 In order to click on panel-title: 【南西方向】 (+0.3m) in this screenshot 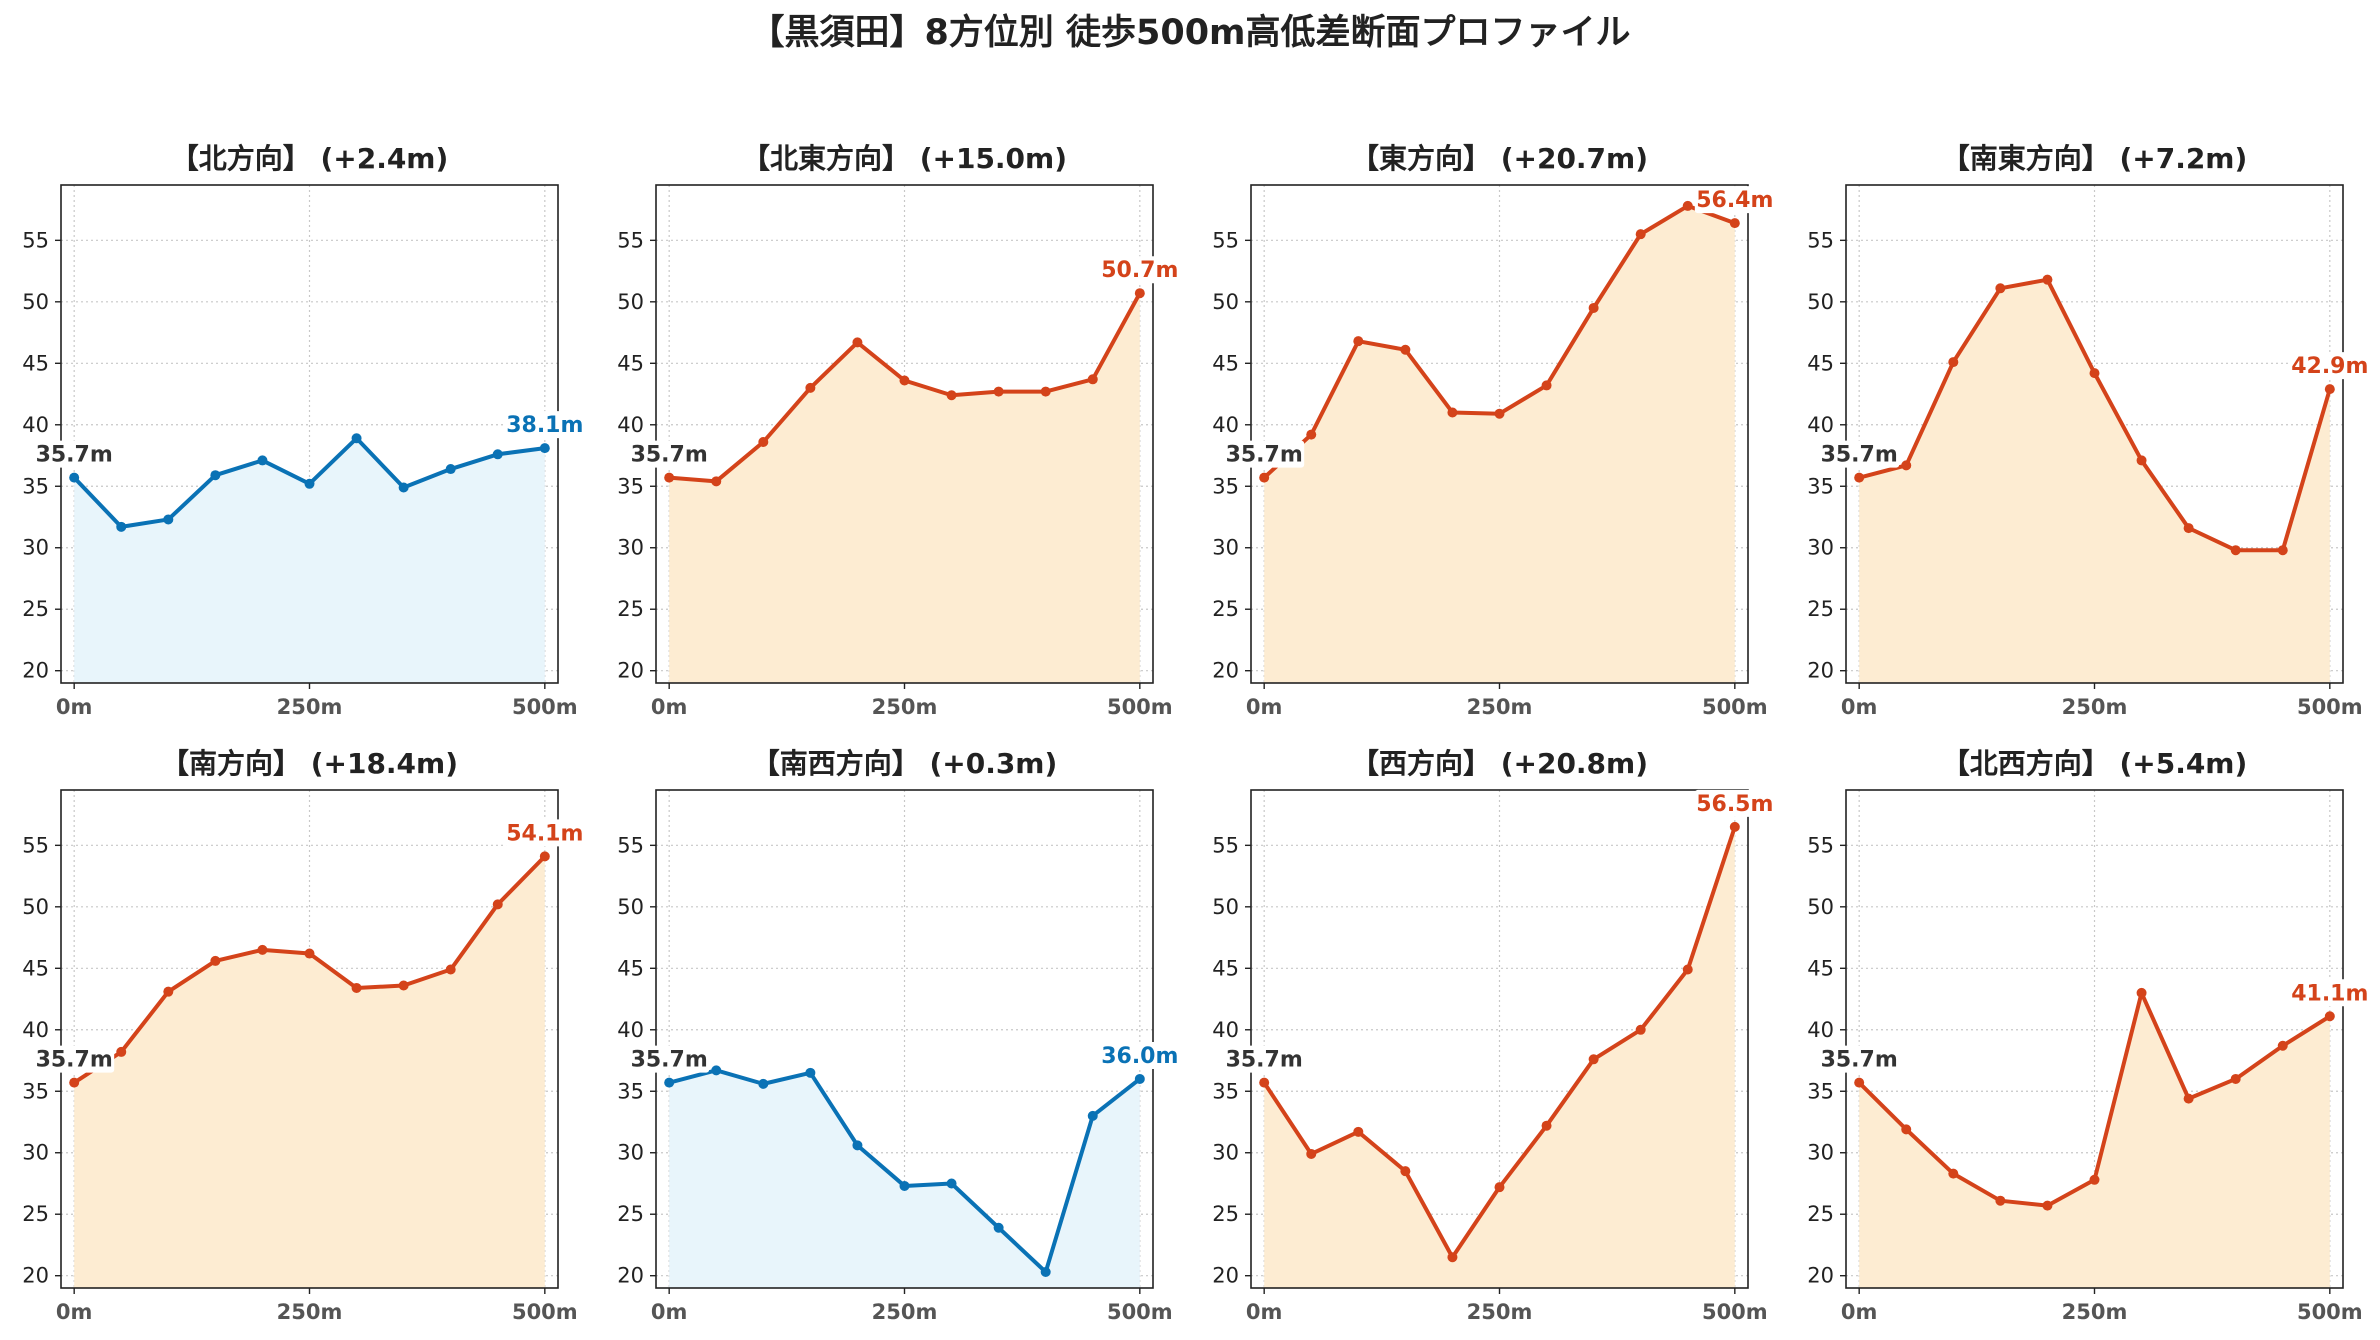, I will do `click(905, 763)`.